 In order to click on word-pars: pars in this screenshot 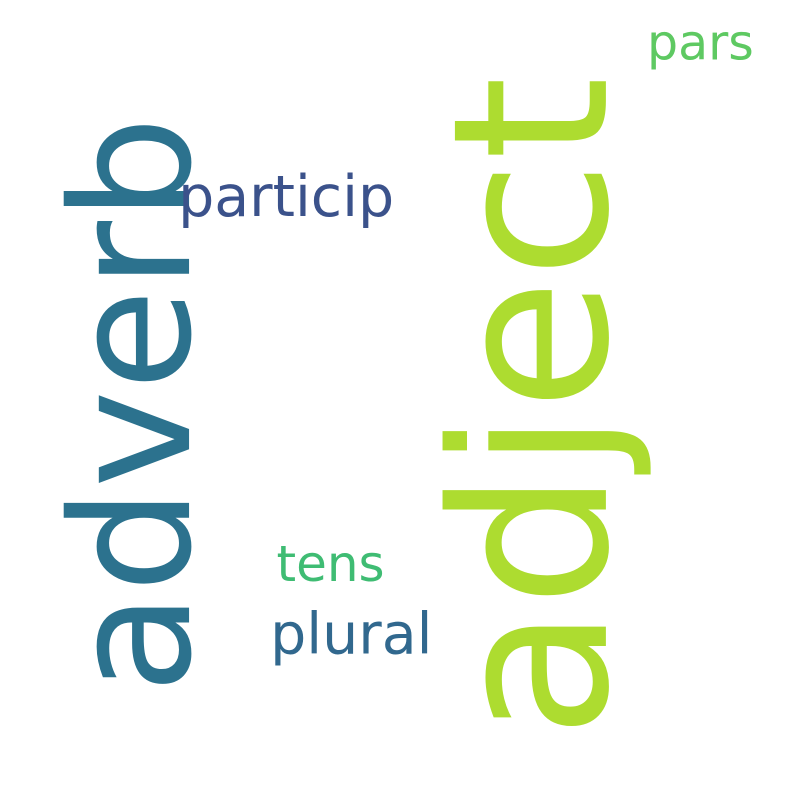, I will do `click(700, 42)`.